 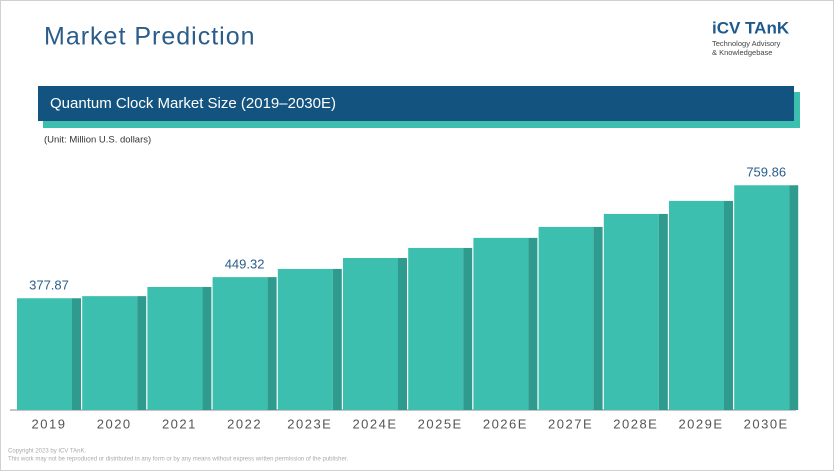 What do you see at coordinates (97, 140) in the screenshot?
I see `unit-label: (Unit: Million U.S. dollars)` at bounding box center [97, 140].